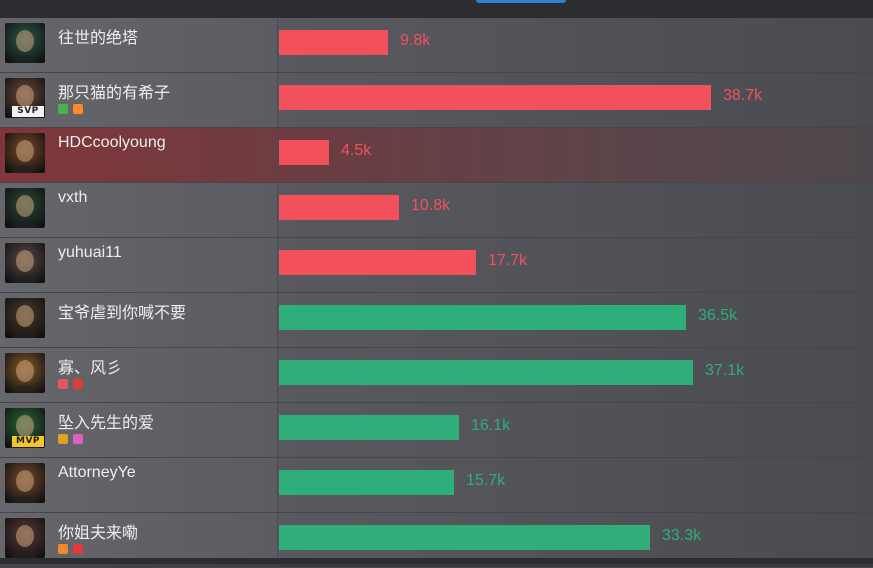 The height and width of the screenshot is (568, 873). Describe the element at coordinates (139, 265) in the screenshot. I see `player-info: yuhuai11` at that location.